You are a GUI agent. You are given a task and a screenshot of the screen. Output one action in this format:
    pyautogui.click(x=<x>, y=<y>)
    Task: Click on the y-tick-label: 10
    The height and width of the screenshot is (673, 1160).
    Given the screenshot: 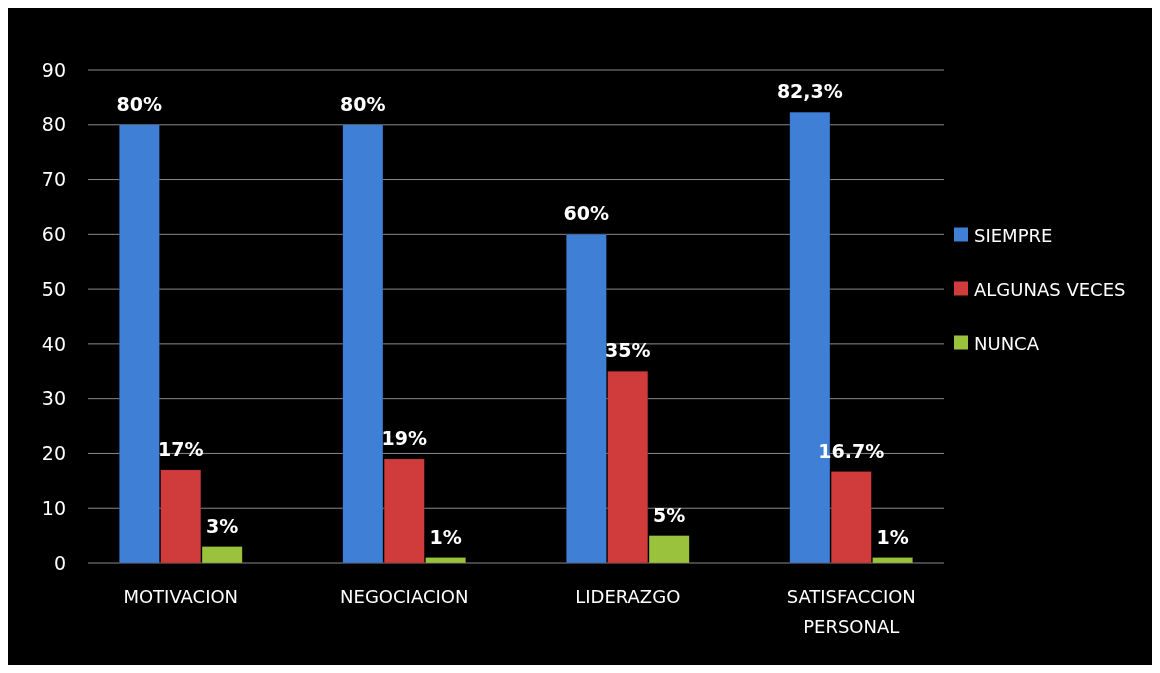 What is the action you would take?
    pyautogui.click(x=53, y=507)
    